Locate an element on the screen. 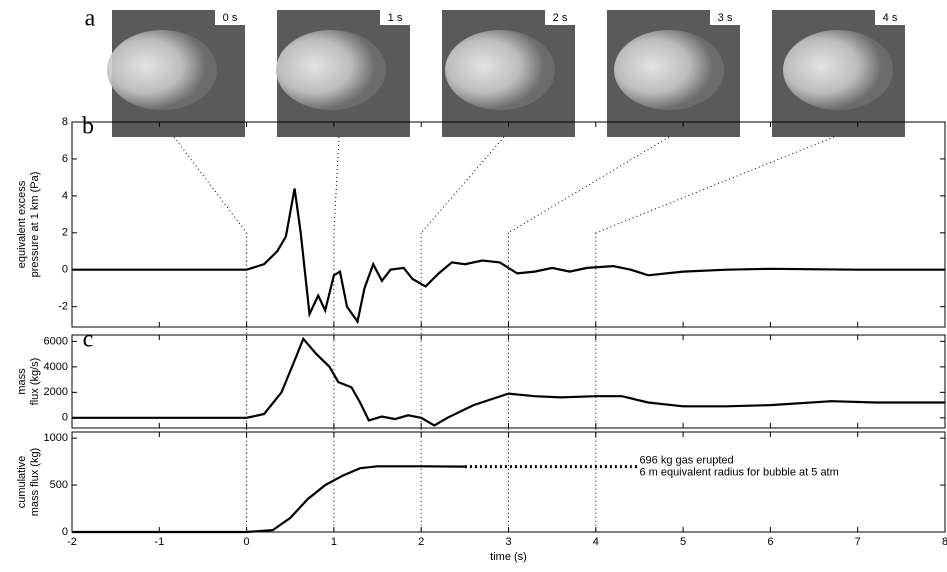 This screenshot has height=572, width=947. y-axis-label-line: flux (kg/s) is located at coordinates (35, 382).